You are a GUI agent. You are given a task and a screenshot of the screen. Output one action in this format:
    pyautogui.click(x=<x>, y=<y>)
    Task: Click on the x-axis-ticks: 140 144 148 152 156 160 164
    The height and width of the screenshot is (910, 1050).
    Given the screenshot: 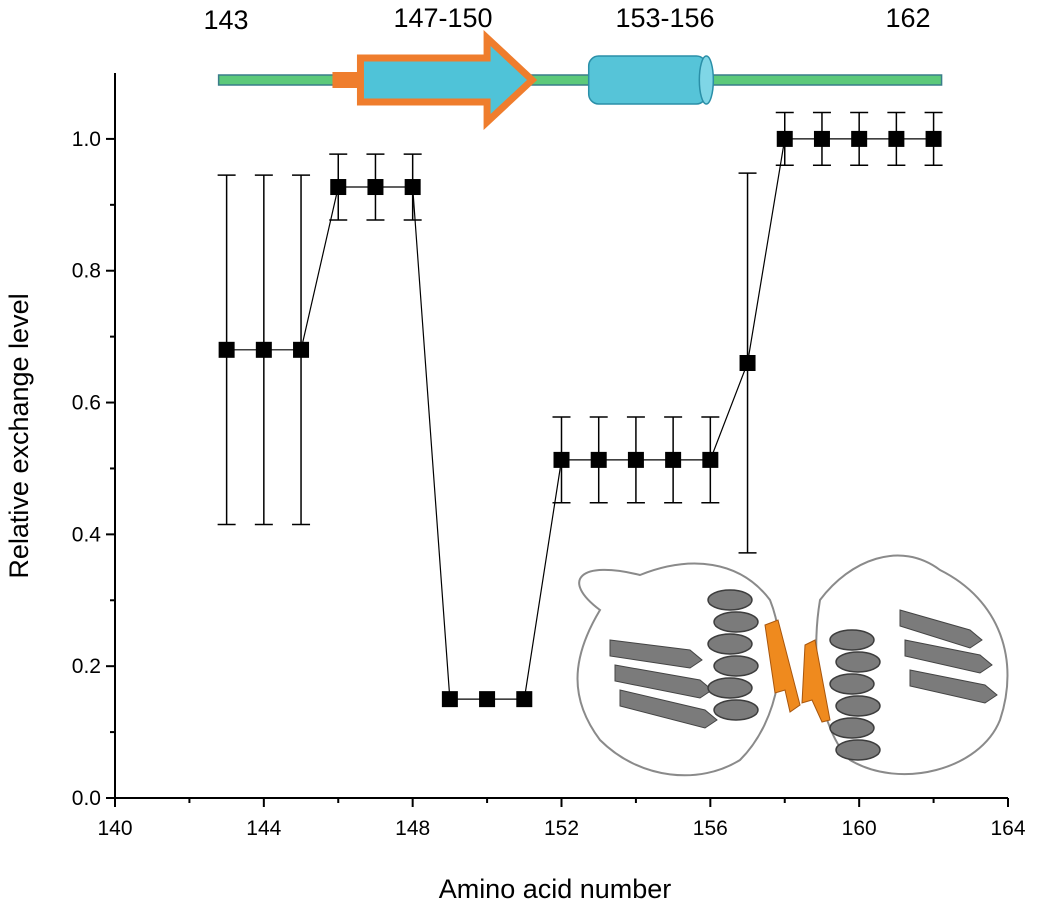 What is the action you would take?
    pyautogui.click(x=561, y=819)
    